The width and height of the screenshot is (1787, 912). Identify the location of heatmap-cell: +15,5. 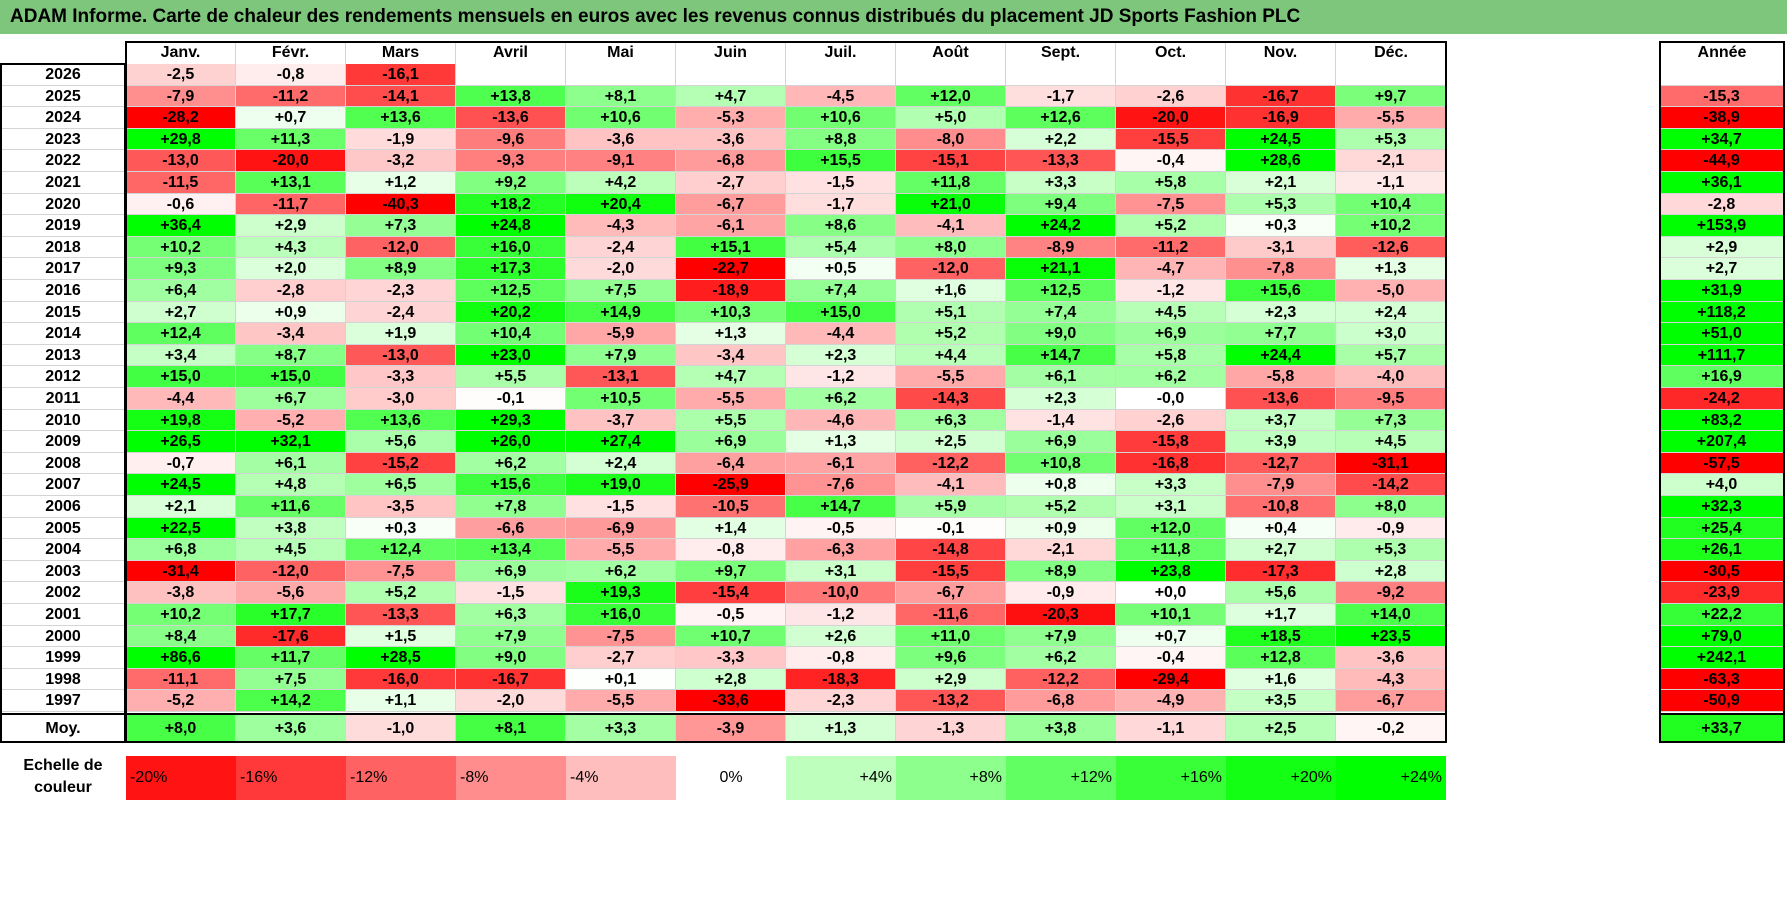
(841, 161).